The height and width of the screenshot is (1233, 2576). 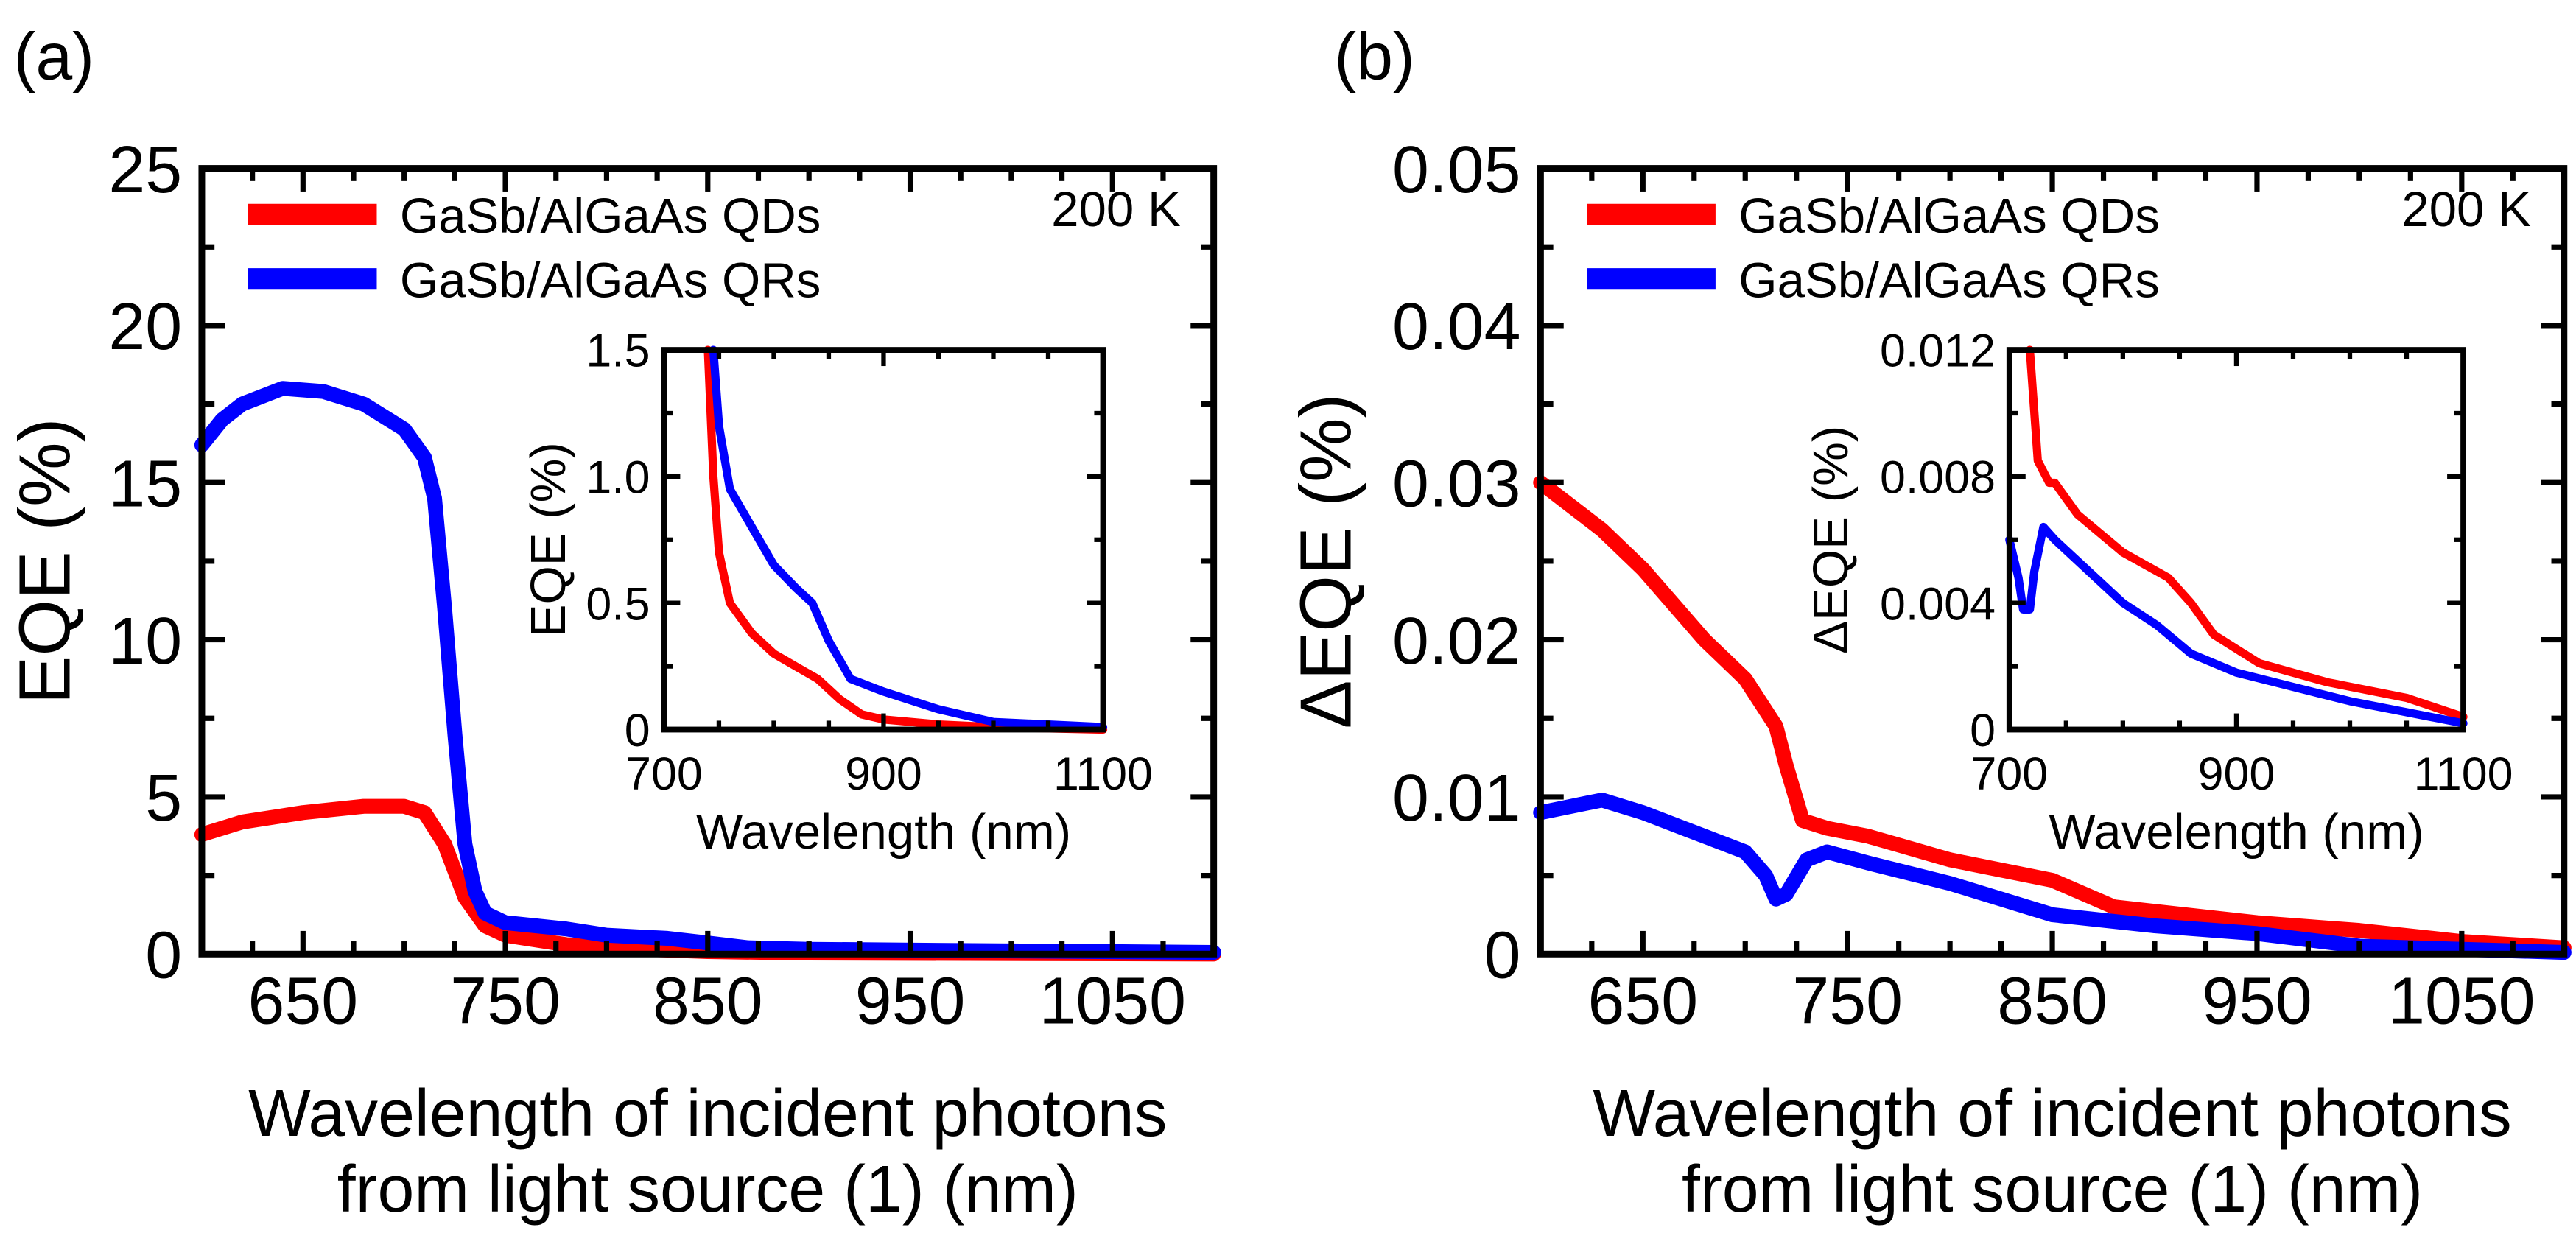 I want to click on y-tick-label: 0.02, so click(x=1456, y=641).